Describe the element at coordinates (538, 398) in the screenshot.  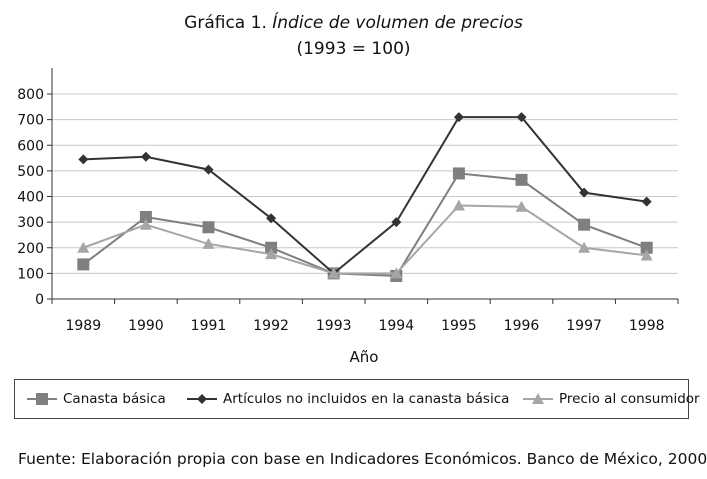
I see `legend-triangle-marker-icon` at that location.